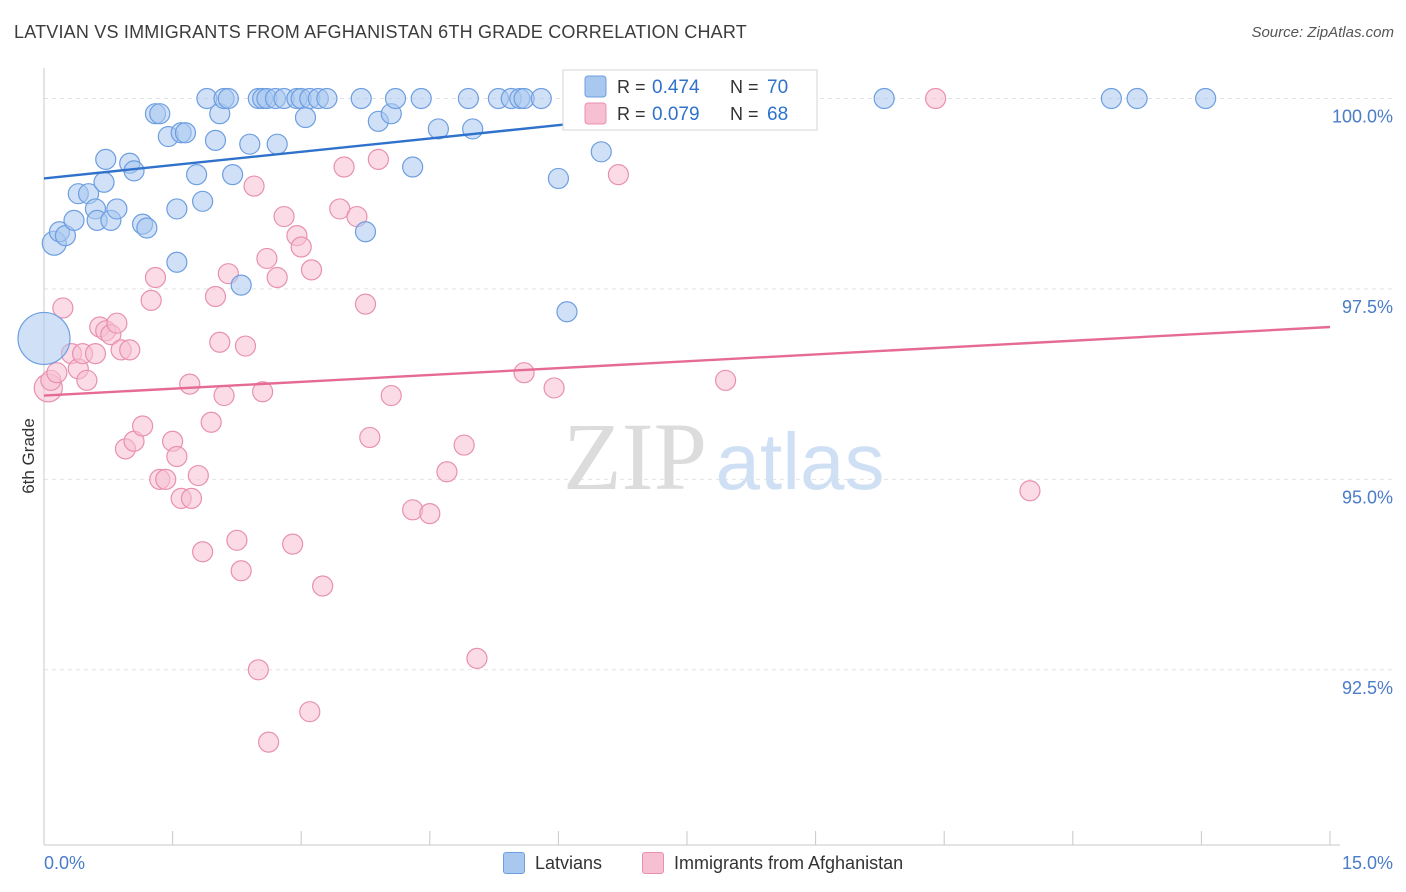 This screenshot has height=892, width=1406. Describe the element at coordinates (569, 862) in the screenshot. I see `legend-label-latvians: Latvians` at that location.